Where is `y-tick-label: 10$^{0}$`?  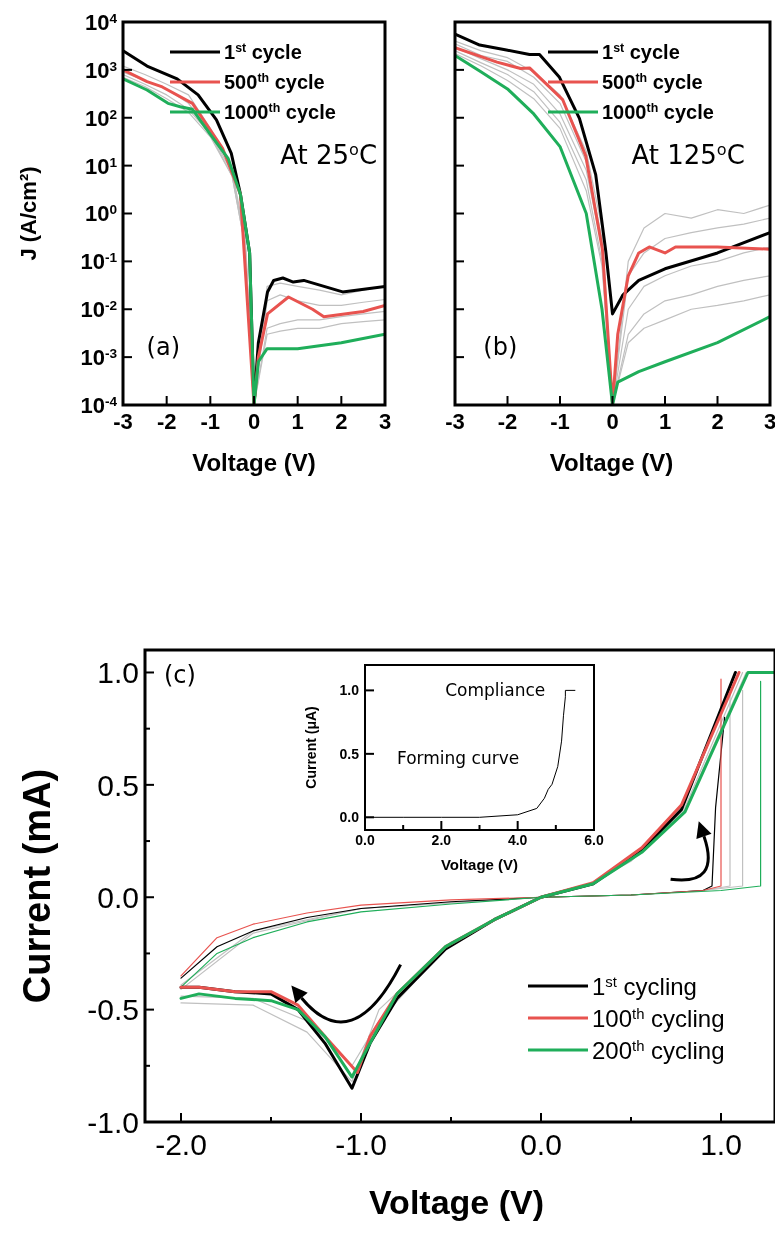
y-tick-label: 10$^{0}$ is located at coordinates (101, 214).